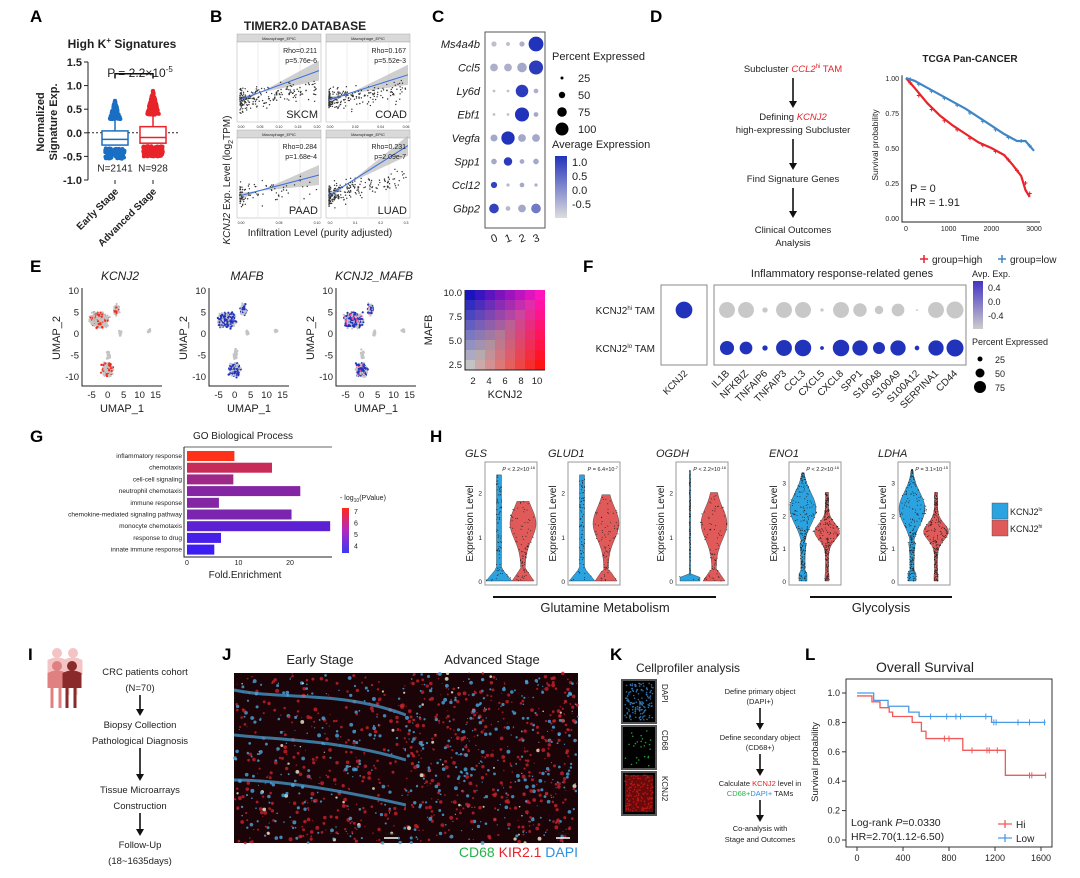 Image resolution: width=1080 pixels, height=878 pixels. I want to click on d-flow-step: Find Signature Genes, so click(793, 179).